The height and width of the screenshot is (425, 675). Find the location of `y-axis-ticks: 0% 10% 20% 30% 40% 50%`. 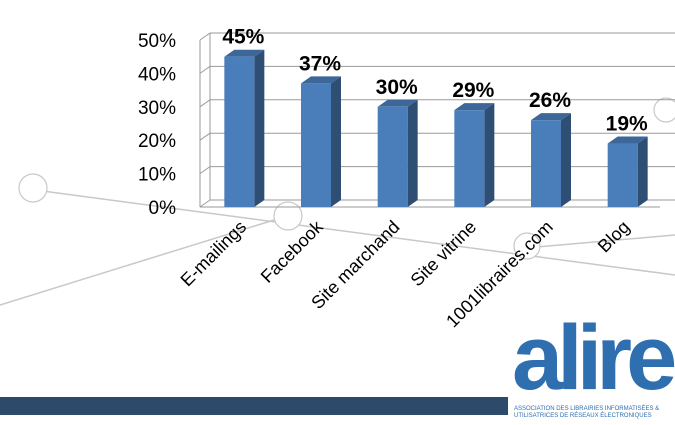

y-axis-ticks: 0% 10% 20% 30% 40% 50% is located at coordinates (157, 125).